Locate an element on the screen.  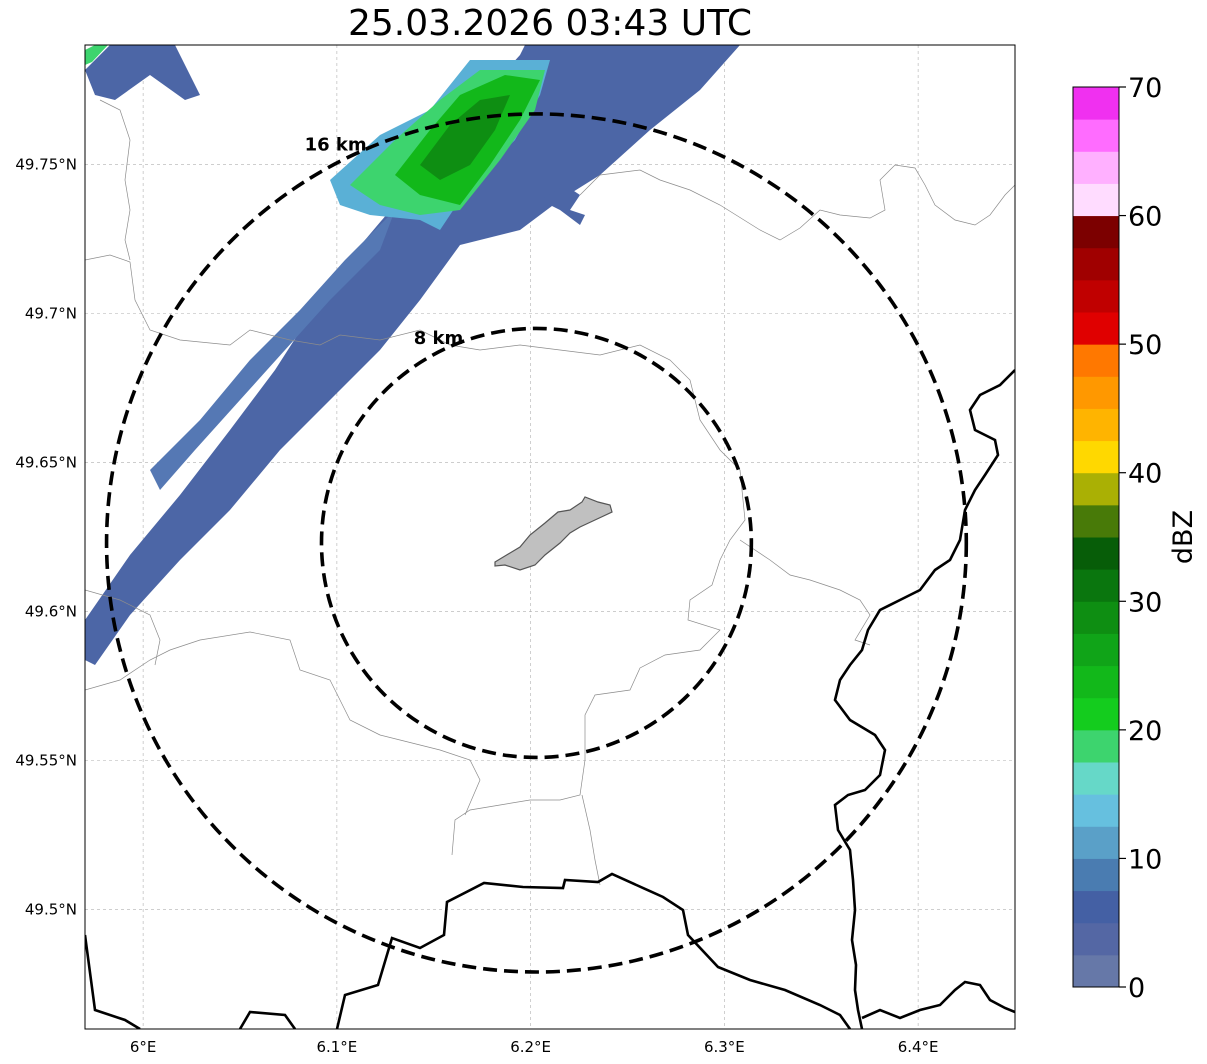
range-ring-labels: 8 km 16 km is located at coordinates (384, 242).